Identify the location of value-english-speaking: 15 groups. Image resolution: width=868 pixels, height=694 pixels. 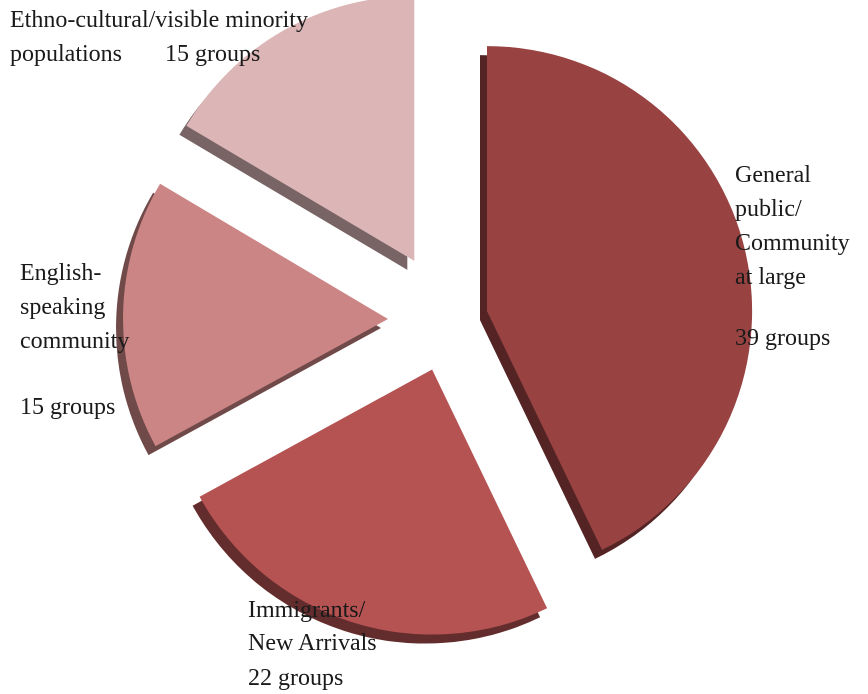
(67, 407).